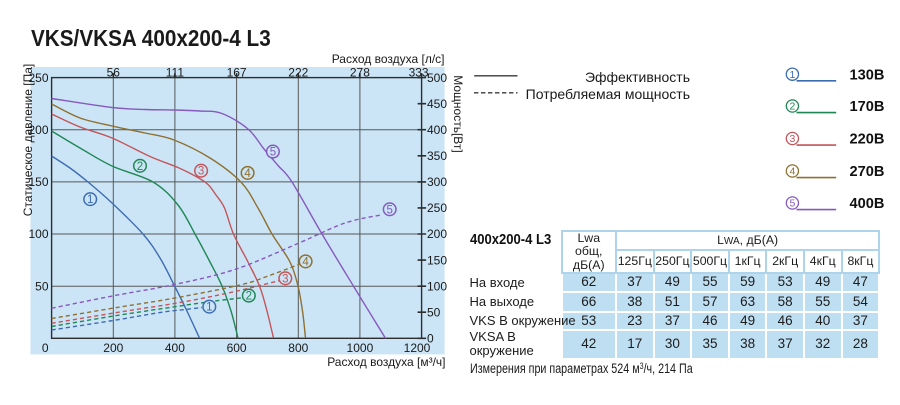 The height and width of the screenshot is (405, 900). What do you see at coordinates (386, 362) in the screenshot?
I see `svg-text: Расход воздуха [м³/ч]` at bounding box center [386, 362].